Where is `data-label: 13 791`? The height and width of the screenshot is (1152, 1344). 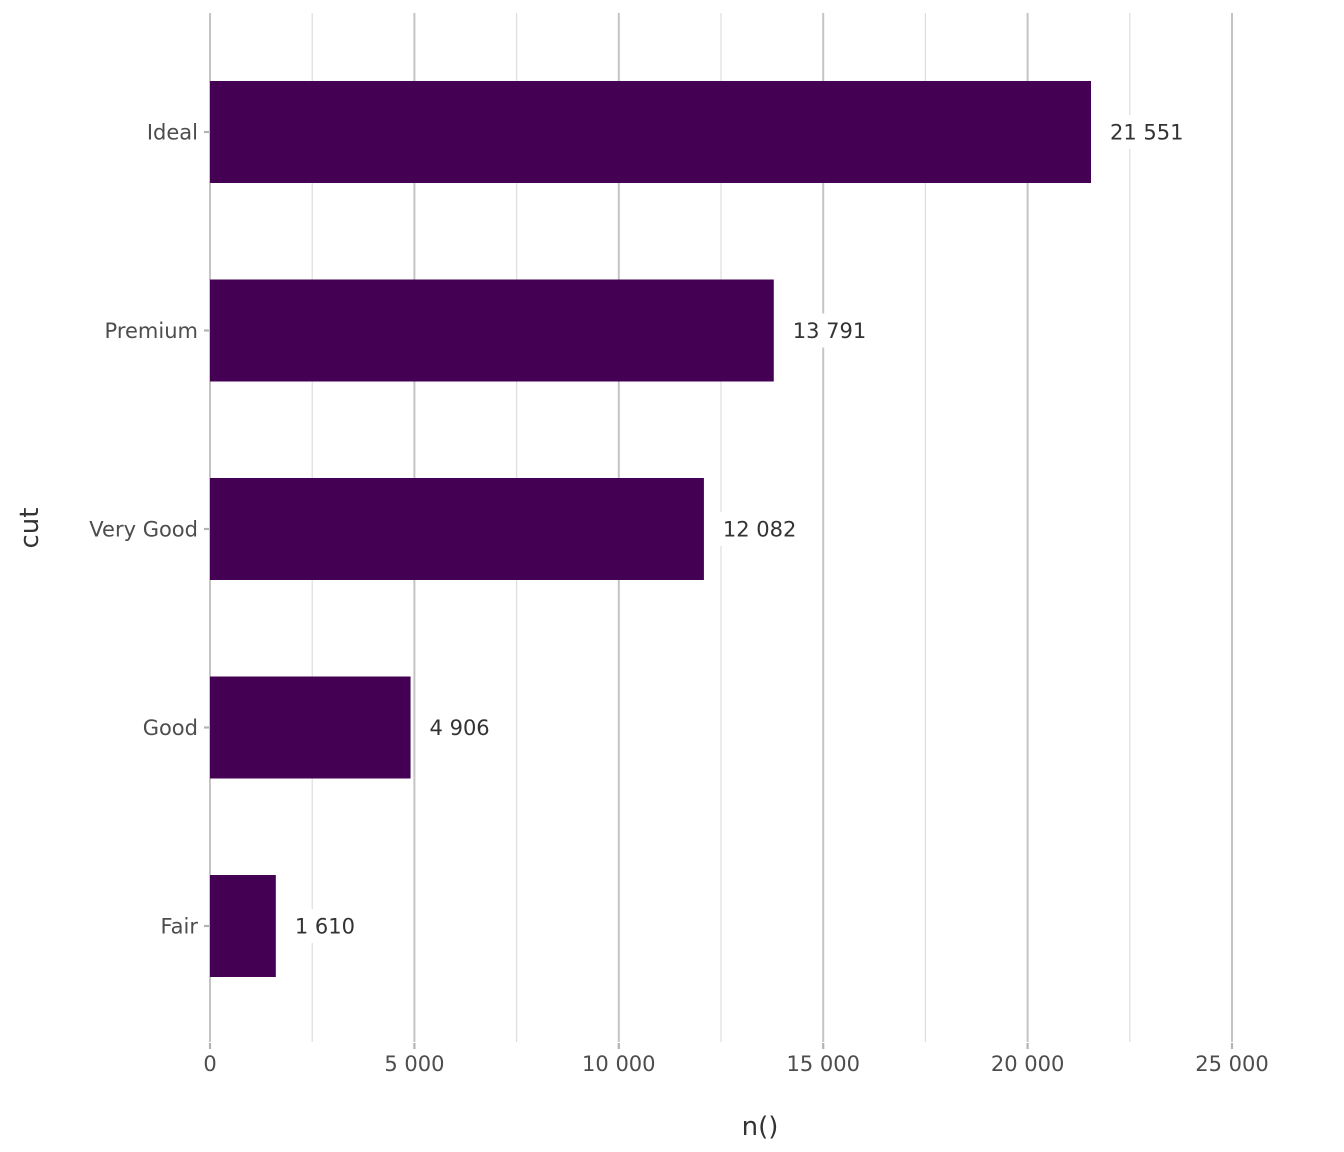
data-label: 13 791 is located at coordinates (829, 331).